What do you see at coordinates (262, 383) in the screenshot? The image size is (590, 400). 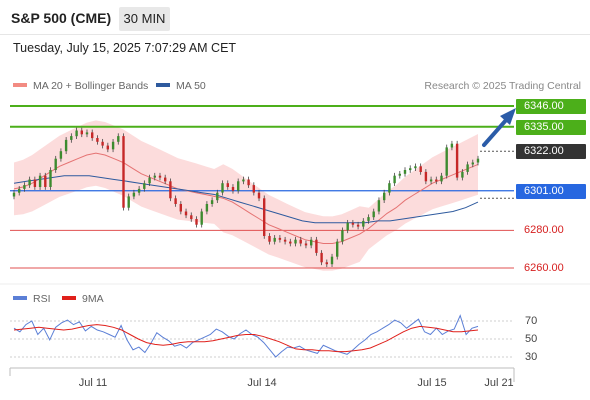 I see `x-tick-jul14: Jul 14` at bounding box center [262, 383].